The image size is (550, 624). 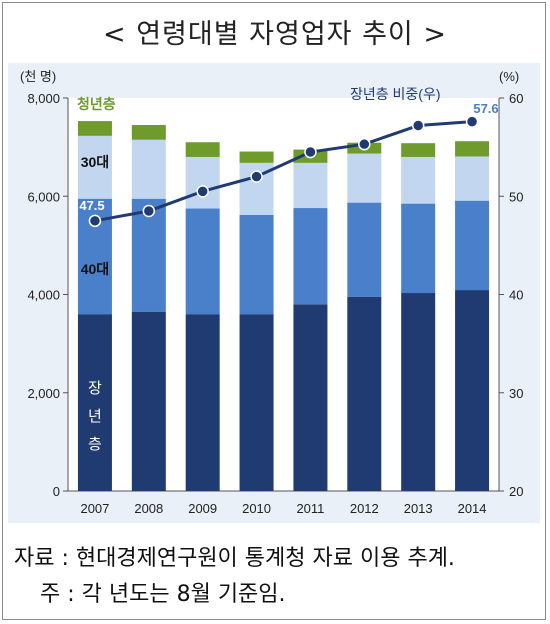 What do you see at coordinates (95, 269) in the screenshot?
I see `series-label-40s: 40대` at bounding box center [95, 269].